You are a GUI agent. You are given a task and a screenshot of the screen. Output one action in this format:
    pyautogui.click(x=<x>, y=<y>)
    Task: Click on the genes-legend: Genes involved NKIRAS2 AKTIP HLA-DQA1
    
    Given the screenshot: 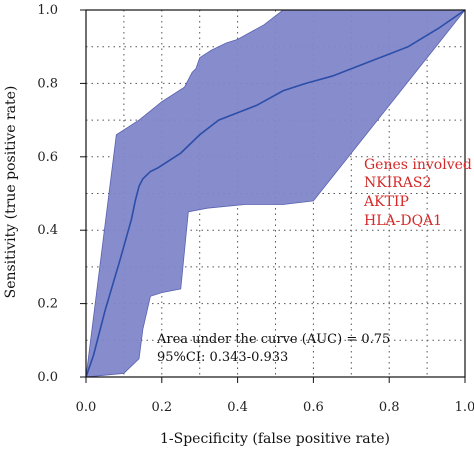 What is the action you would take?
    pyautogui.click(x=417, y=193)
    